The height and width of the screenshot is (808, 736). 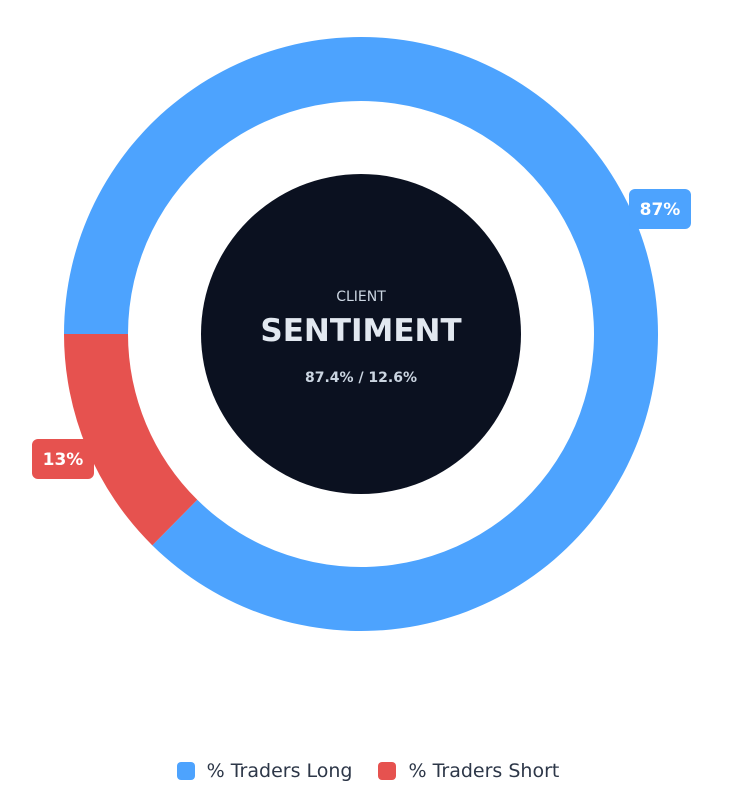 I want to click on center-title: SENTIMENT, so click(x=360, y=331).